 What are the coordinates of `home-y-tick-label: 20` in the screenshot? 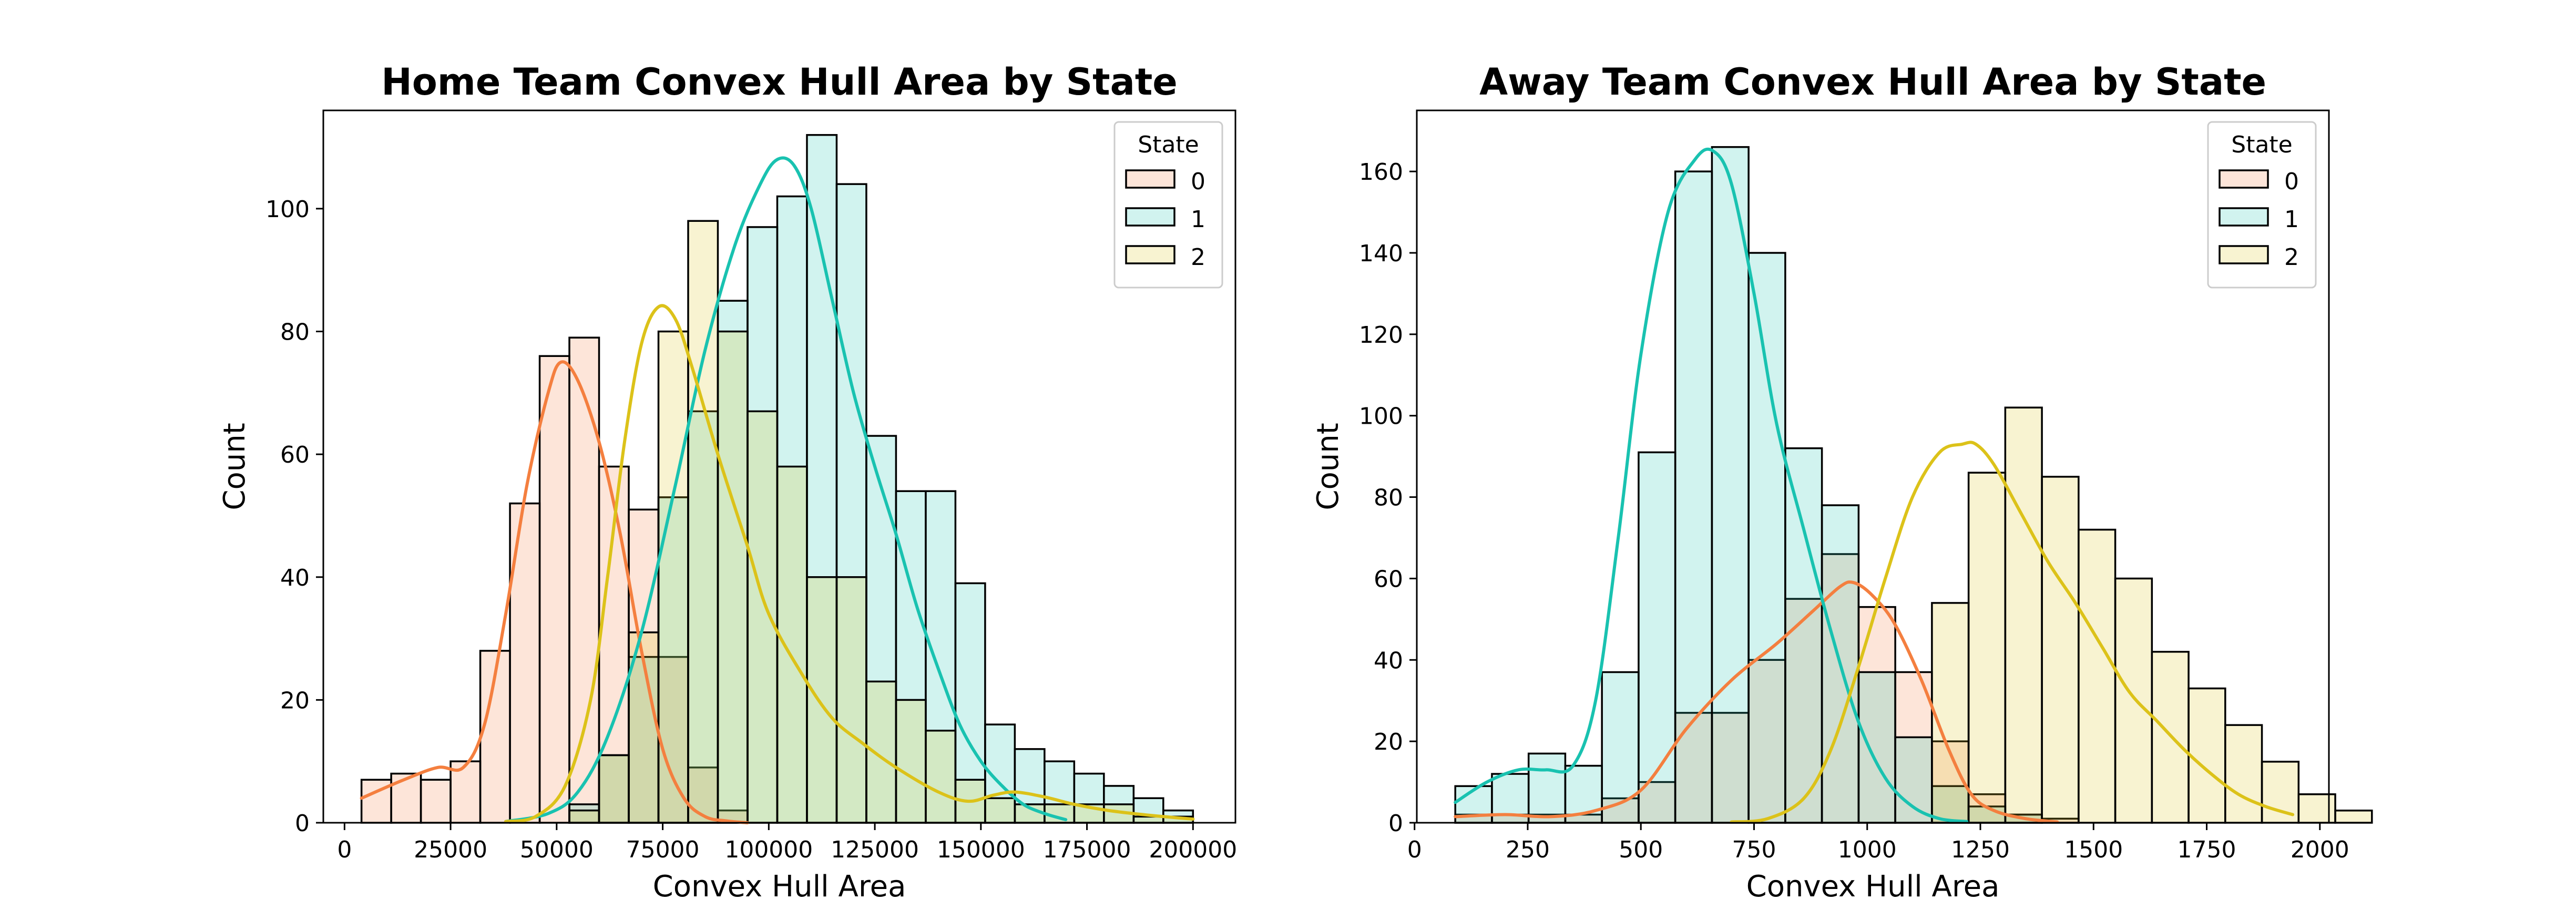 It's located at (295, 700).